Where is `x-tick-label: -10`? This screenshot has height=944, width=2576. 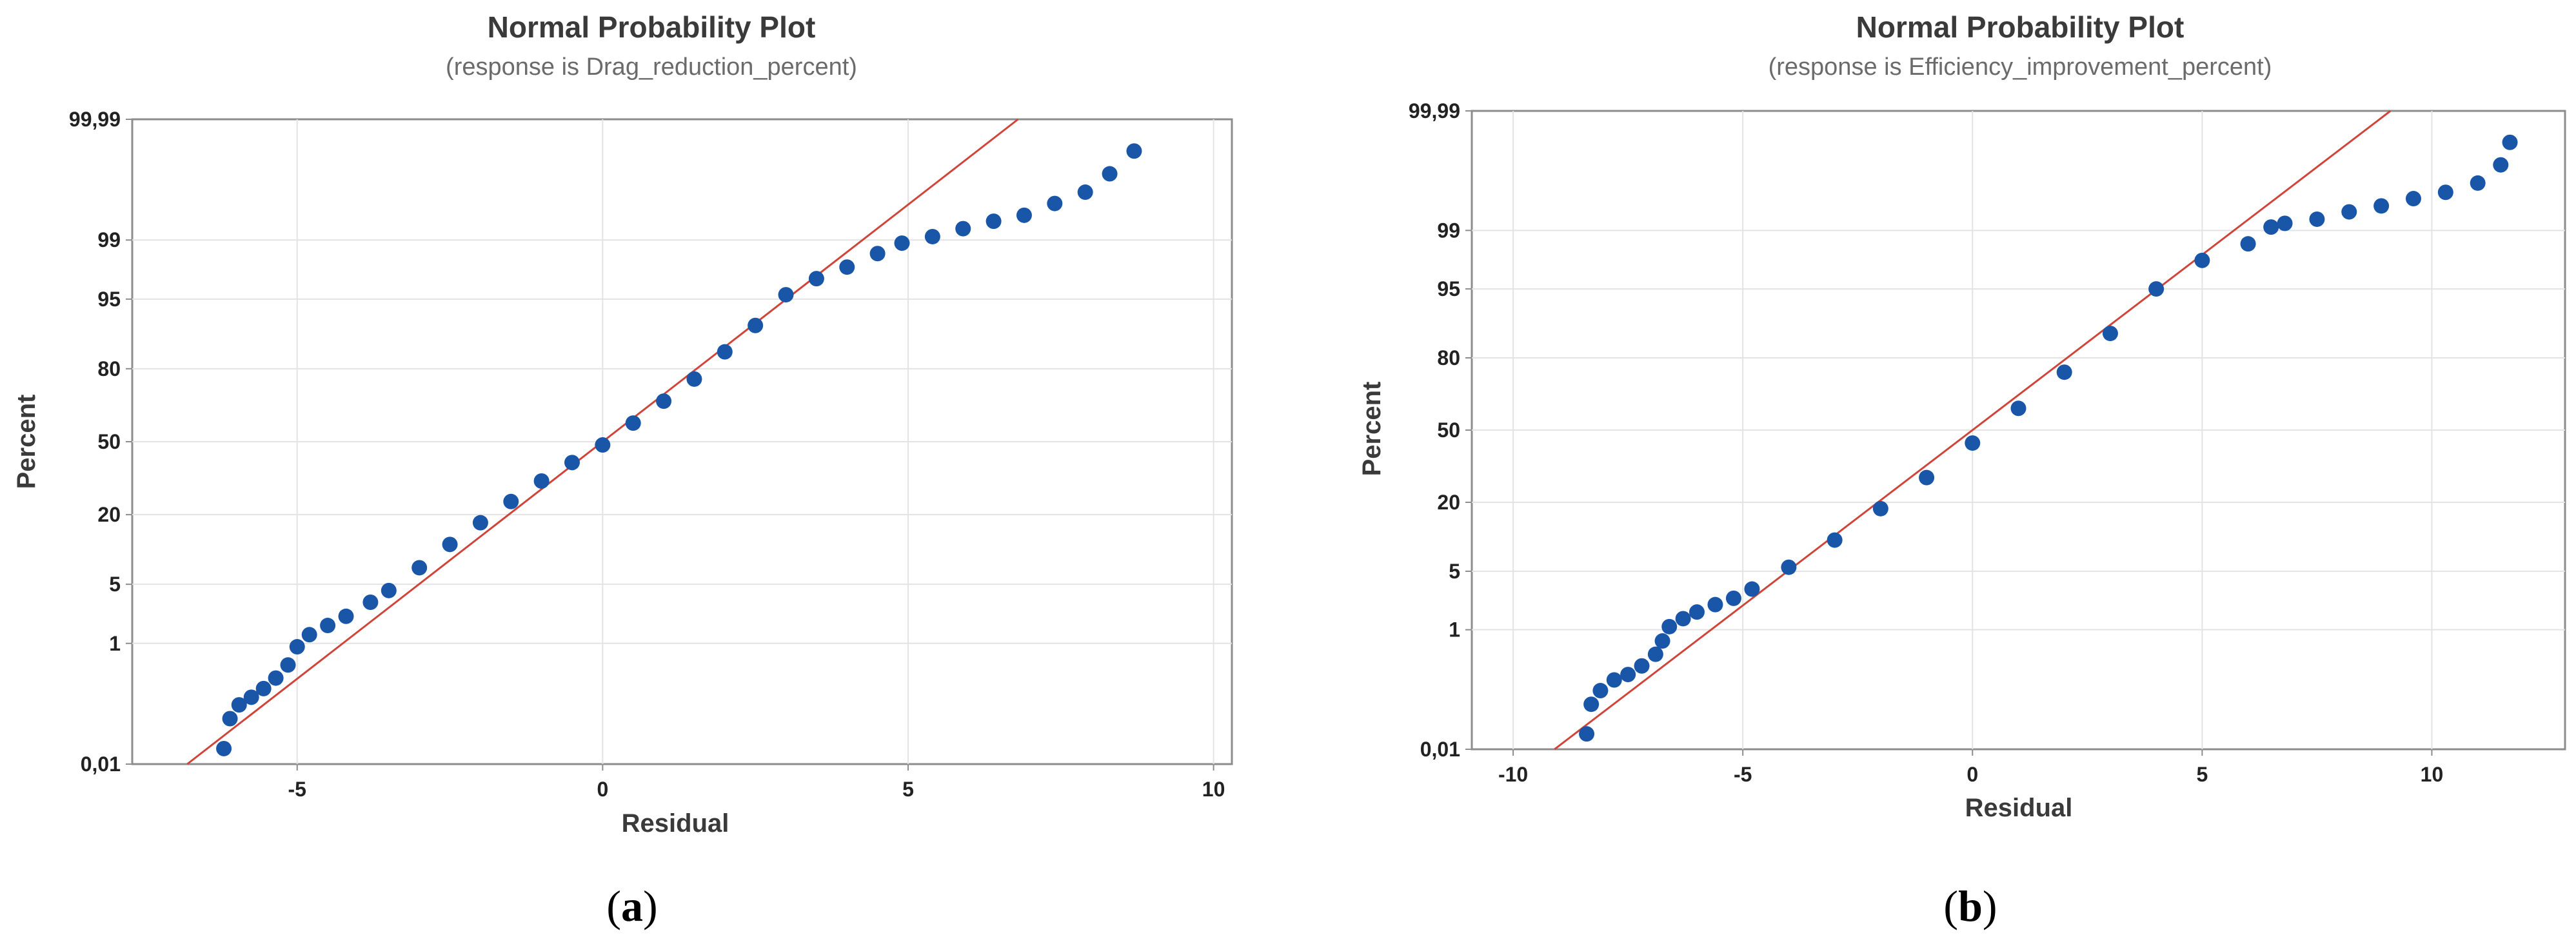
x-tick-label: -10 is located at coordinates (1513, 775).